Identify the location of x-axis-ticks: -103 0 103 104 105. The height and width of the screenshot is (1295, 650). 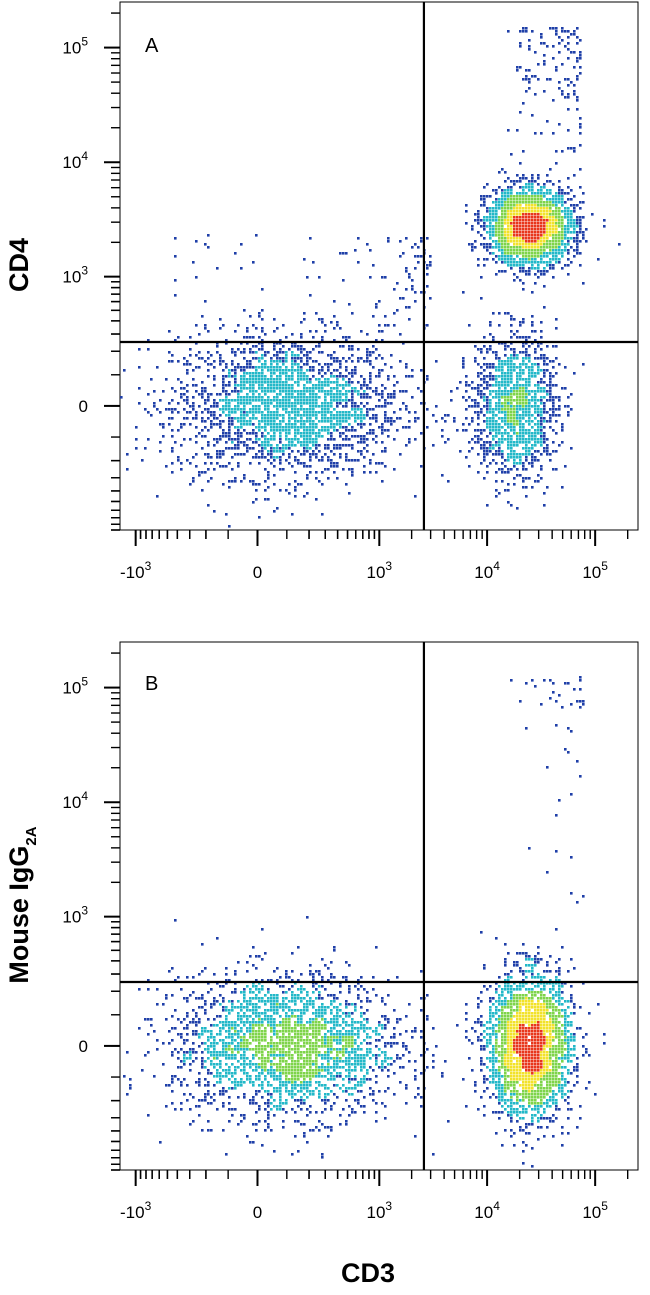
(374, 556).